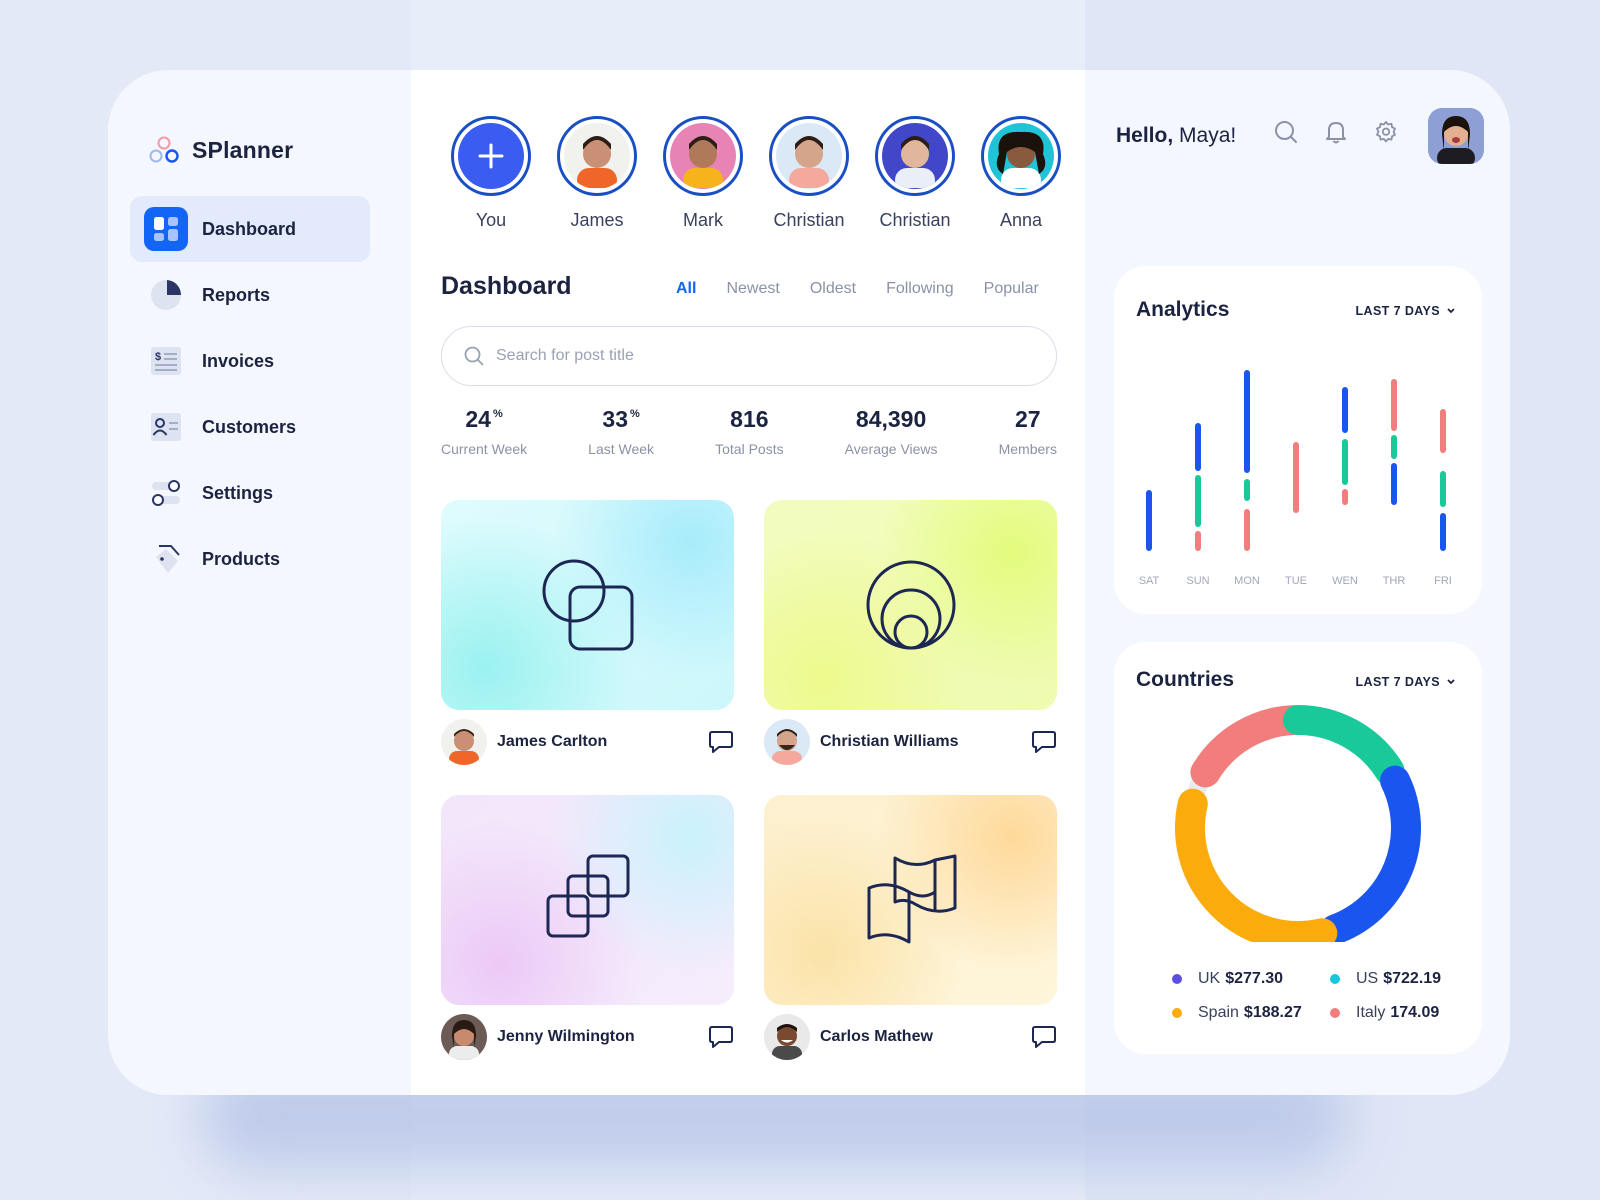  Describe the element at coordinates (250, 361) in the screenshot. I see `sidebar-item-invoices: $ Invoices` at that location.